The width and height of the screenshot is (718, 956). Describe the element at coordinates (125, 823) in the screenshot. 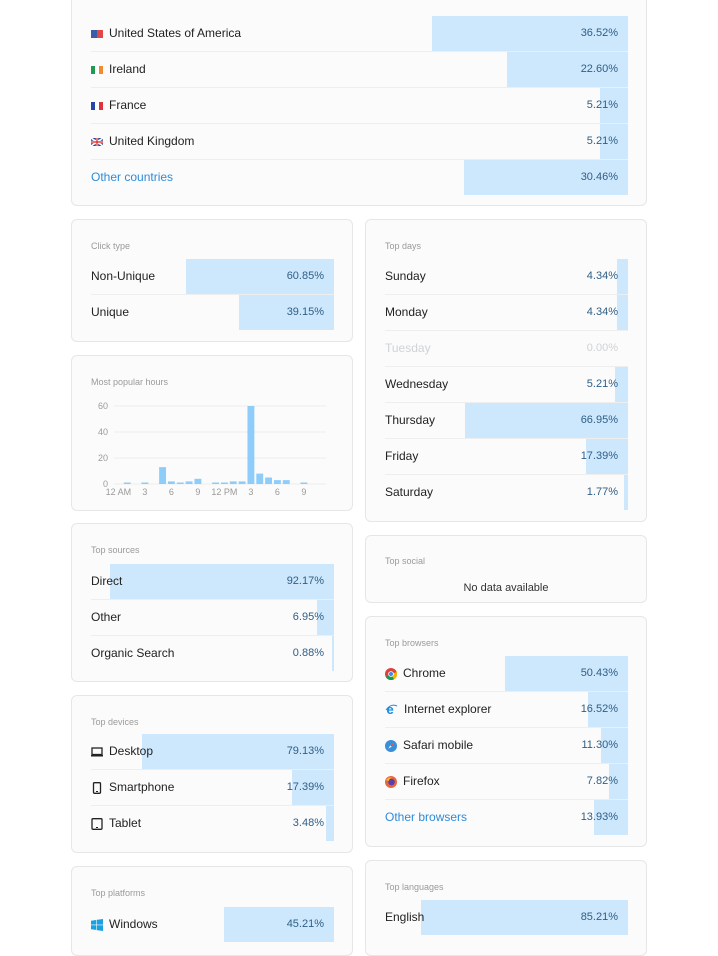

I see `row-label: Tablet` at that location.